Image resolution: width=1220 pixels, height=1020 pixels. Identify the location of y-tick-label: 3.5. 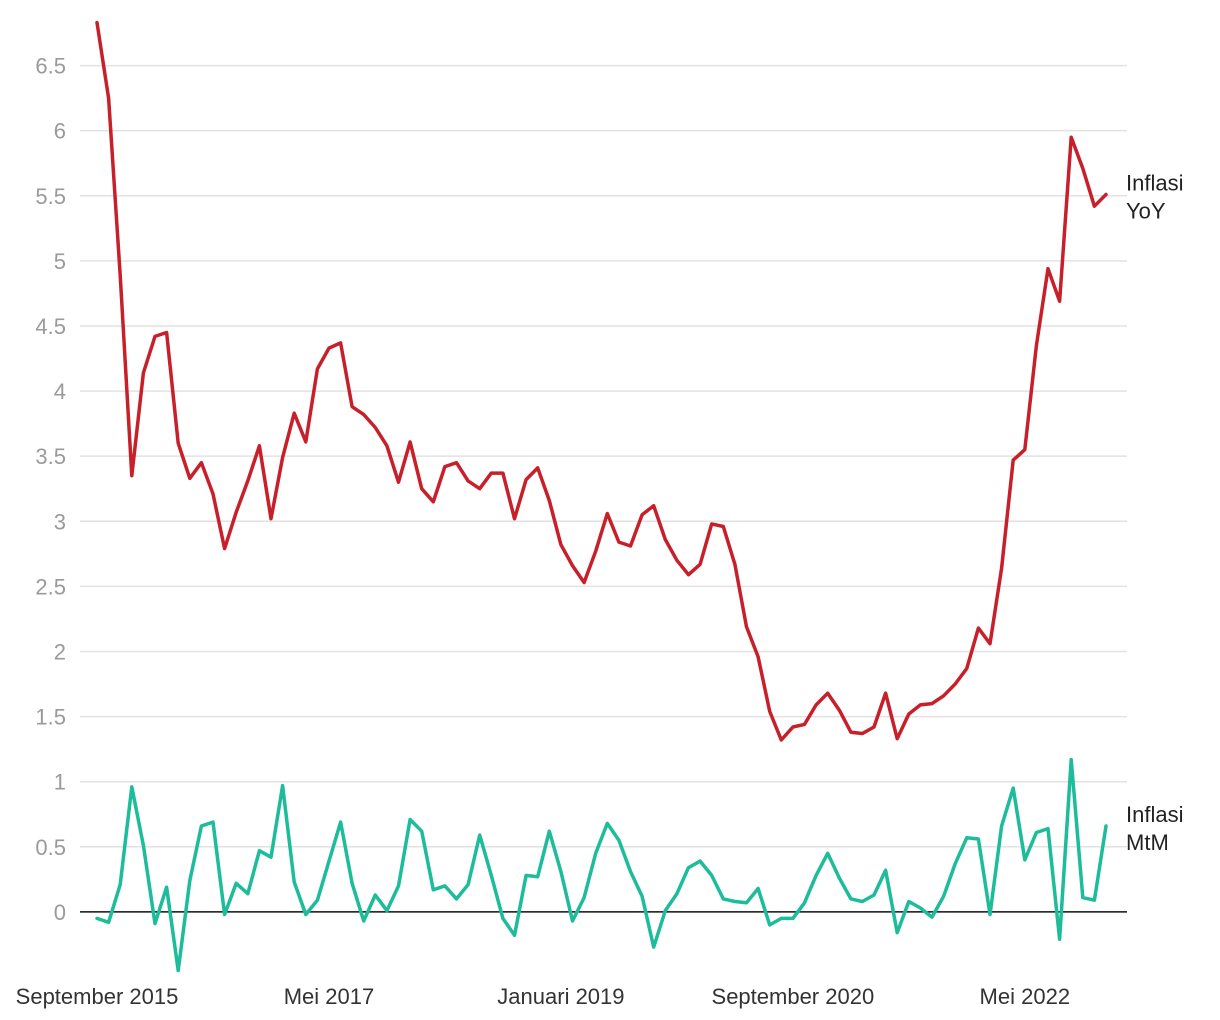
(50, 456).